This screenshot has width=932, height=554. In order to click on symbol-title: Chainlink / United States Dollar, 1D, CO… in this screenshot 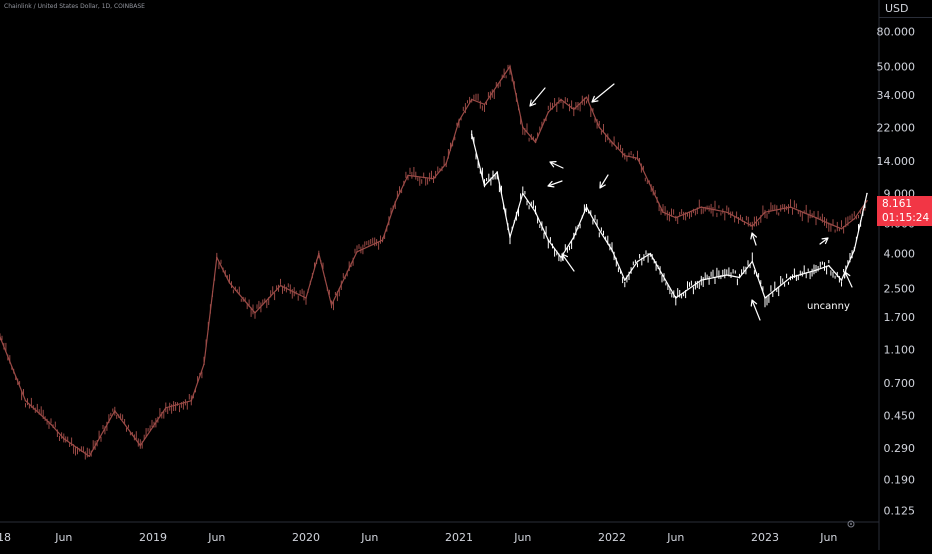, I will do `click(74, 6)`.